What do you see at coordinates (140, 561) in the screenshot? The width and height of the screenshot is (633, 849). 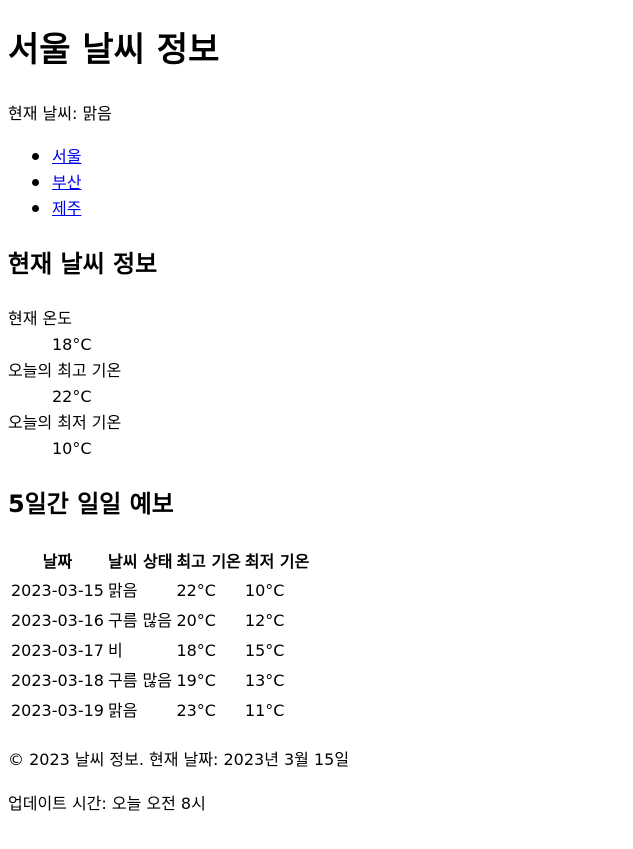 I see `col-condition: 날씨 상태` at bounding box center [140, 561].